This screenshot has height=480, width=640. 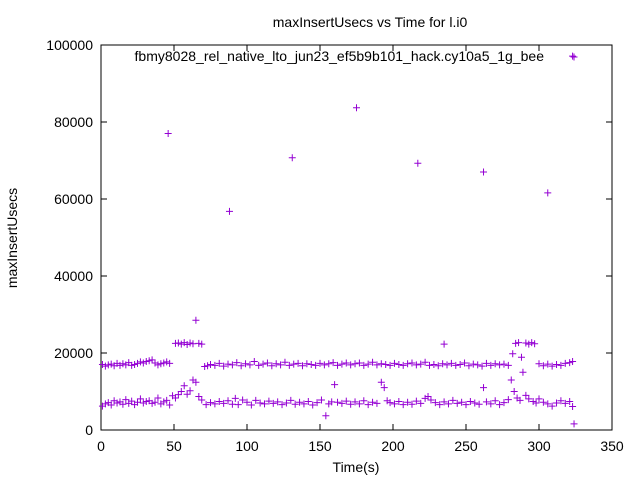 I want to click on x-axis-label: Time(s), so click(x=356, y=467).